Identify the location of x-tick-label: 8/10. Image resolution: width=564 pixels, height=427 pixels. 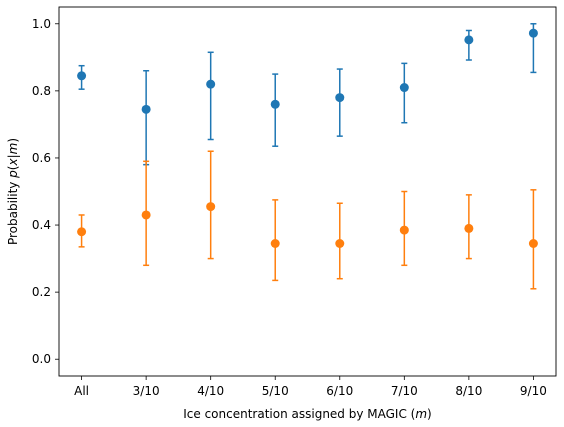
(468, 391).